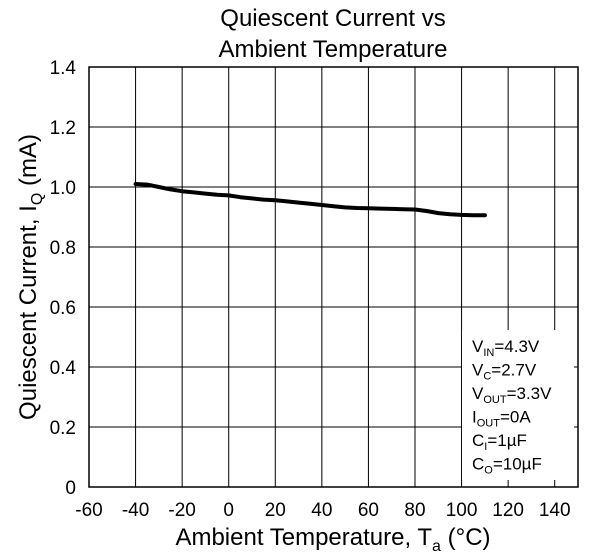 The image size is (597, 553). What do you see at coordinates (508, 510) in the screenshot?
I see `x-tick-label: 120` at bounding box center [508, 510].